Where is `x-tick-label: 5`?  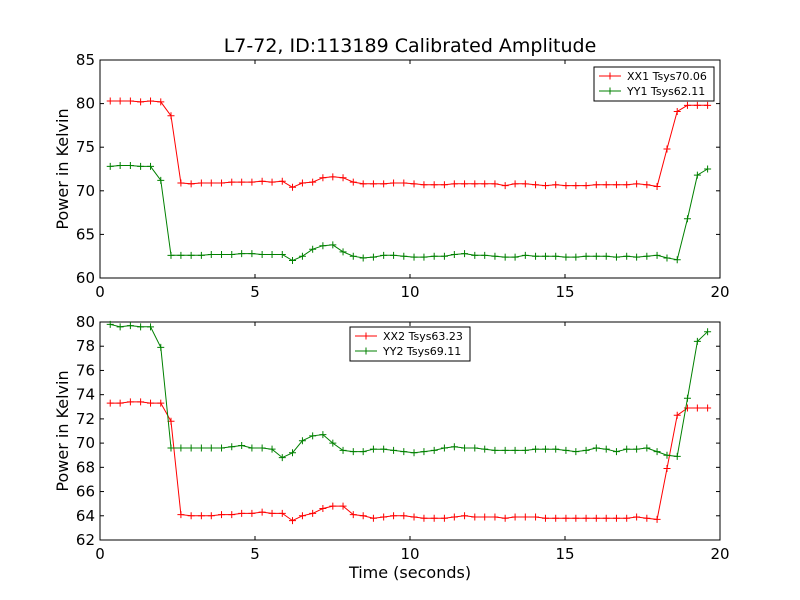
x-tick-label: 5 is located at coordinates (255, 554).